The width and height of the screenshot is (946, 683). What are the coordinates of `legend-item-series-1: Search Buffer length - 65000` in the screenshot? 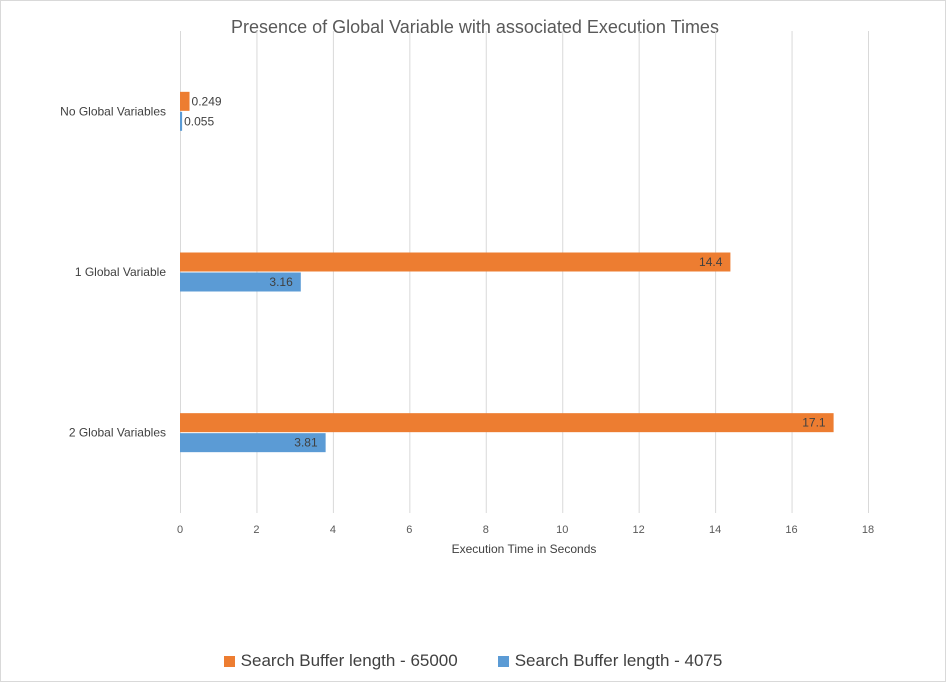 It's located at (340, 661).